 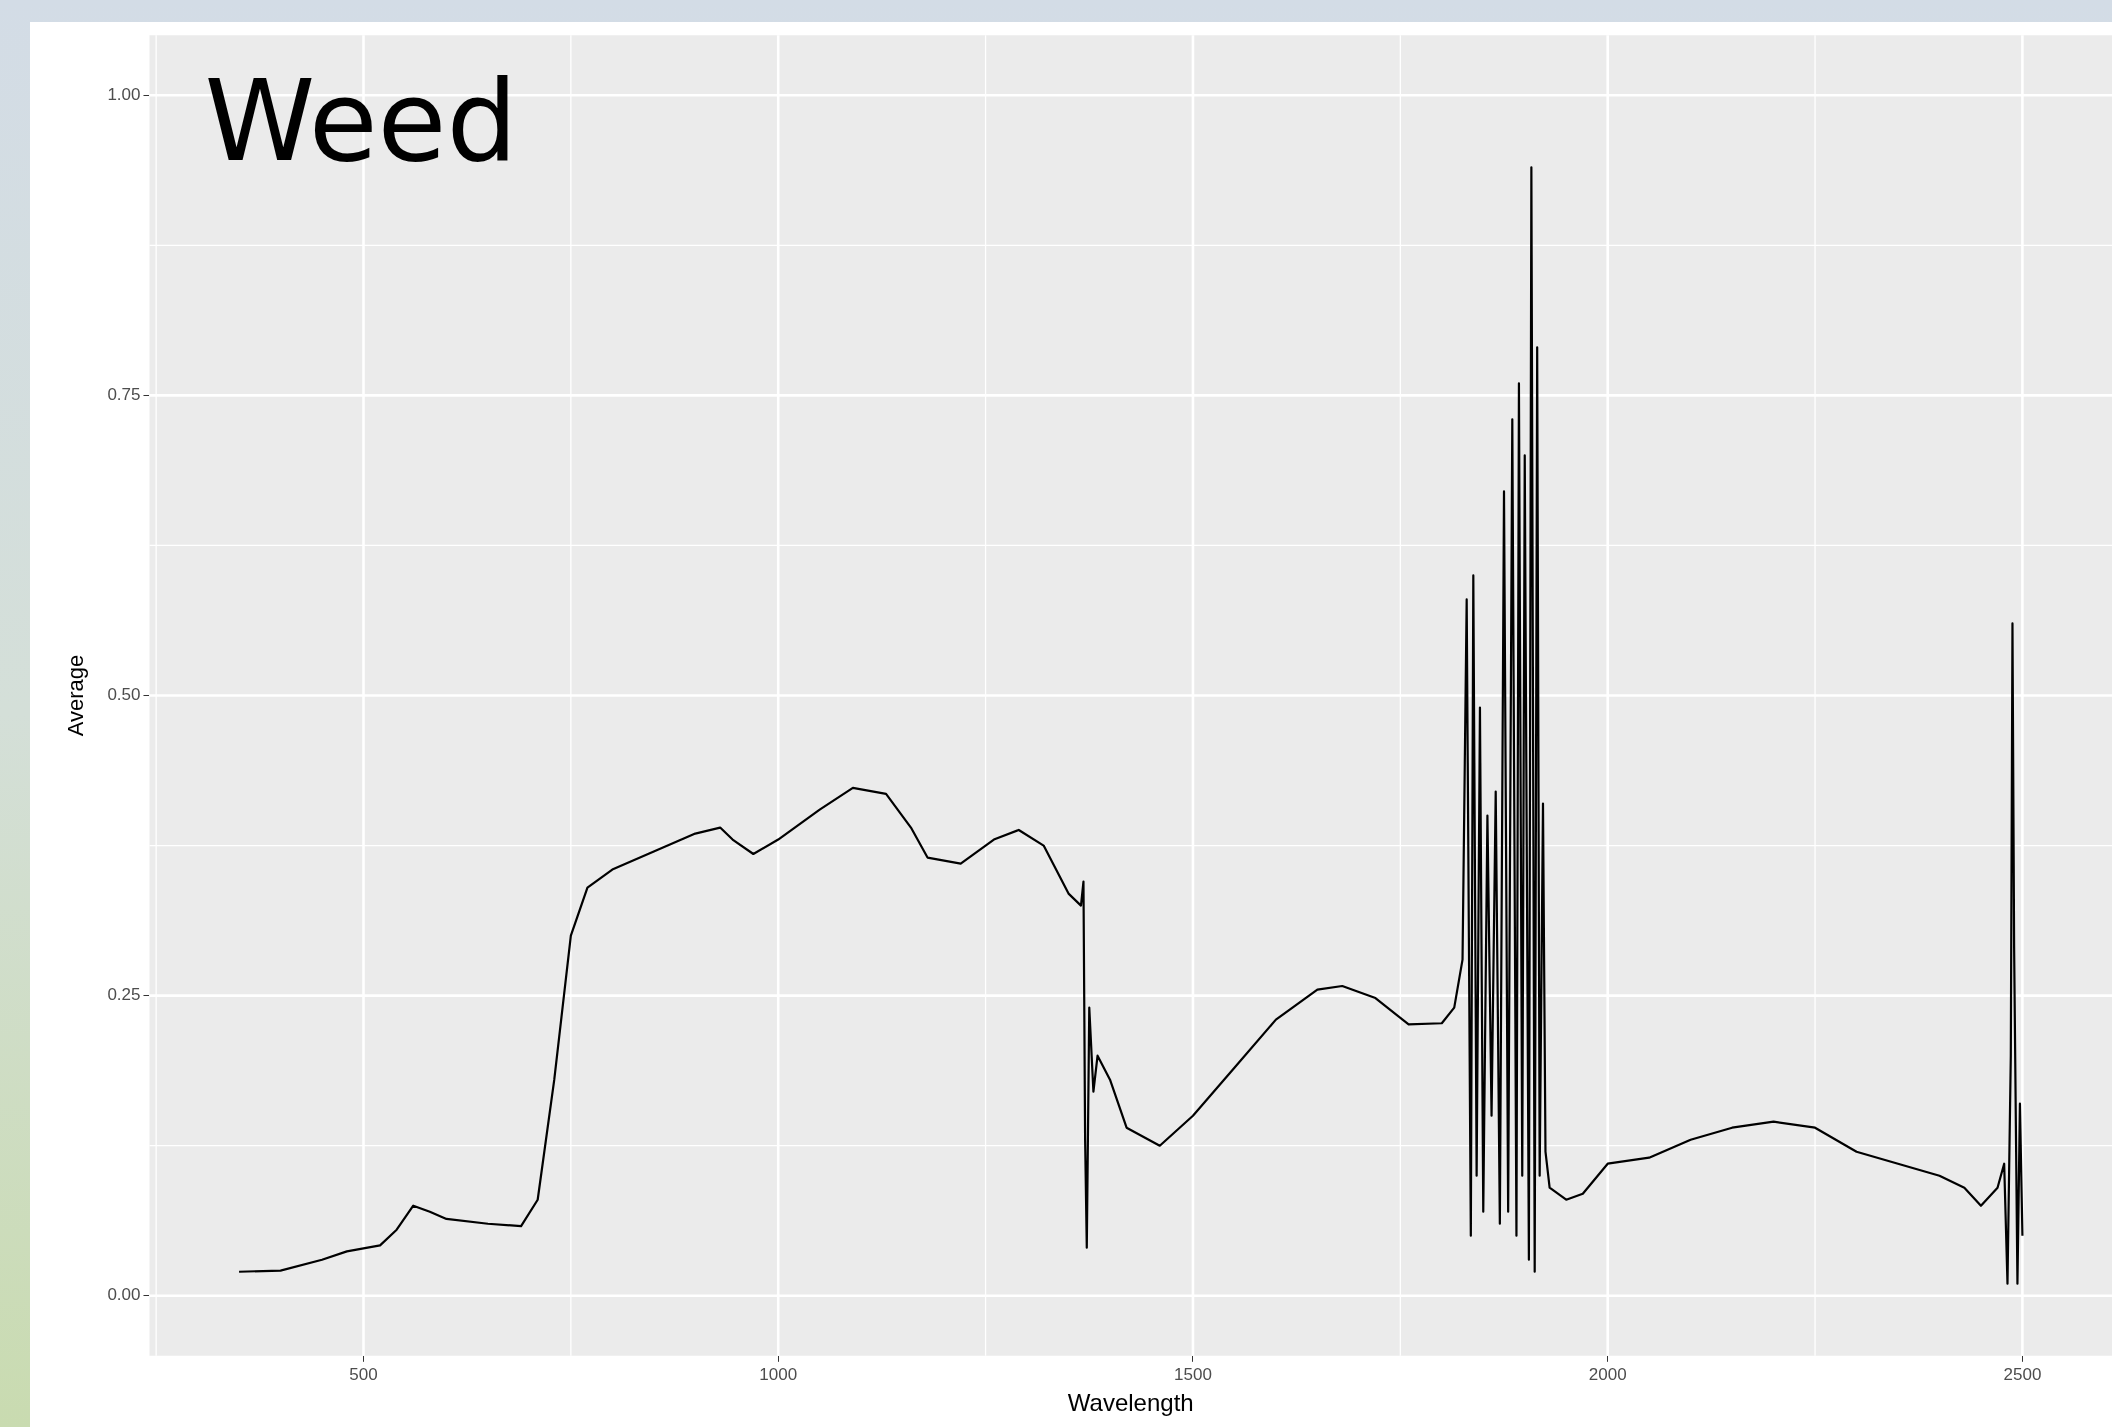 I want to click on y-tick-label: 1.00, so click(x=124, y=94).